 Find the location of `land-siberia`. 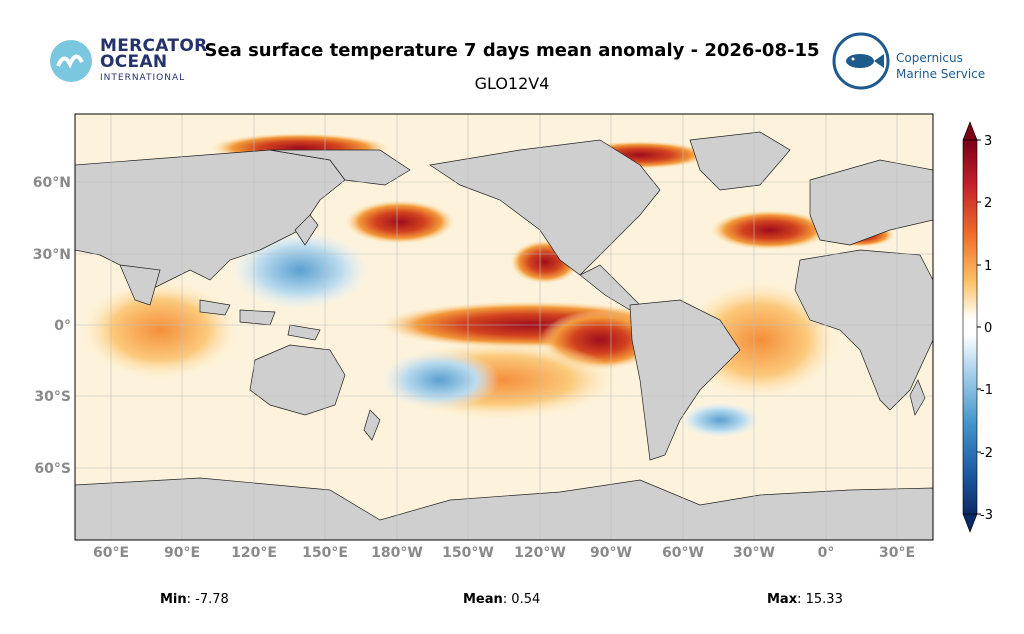

land-siberia is located at coordinates (340, 167).